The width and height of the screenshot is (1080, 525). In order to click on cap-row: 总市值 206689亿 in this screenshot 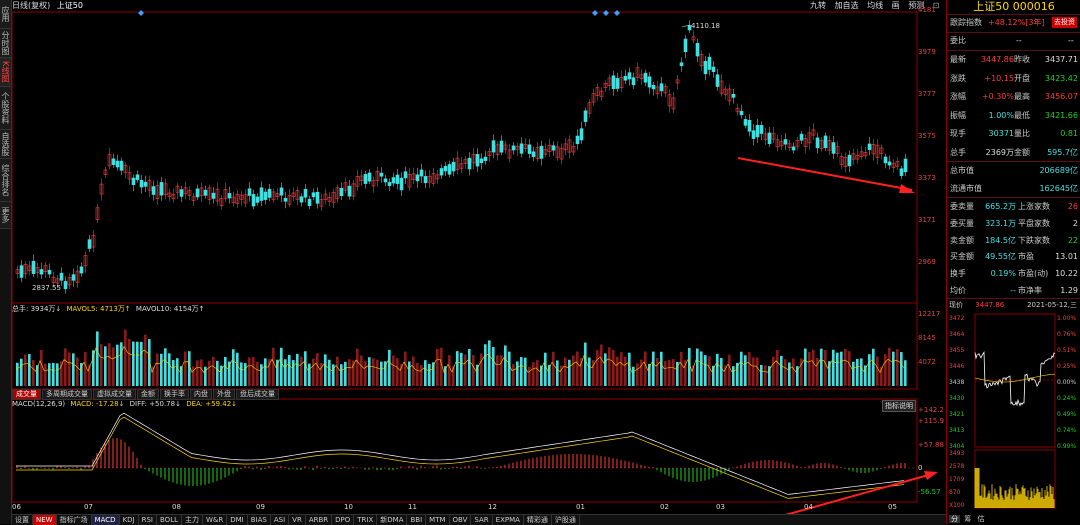, I will do `click(1014, 170)`.